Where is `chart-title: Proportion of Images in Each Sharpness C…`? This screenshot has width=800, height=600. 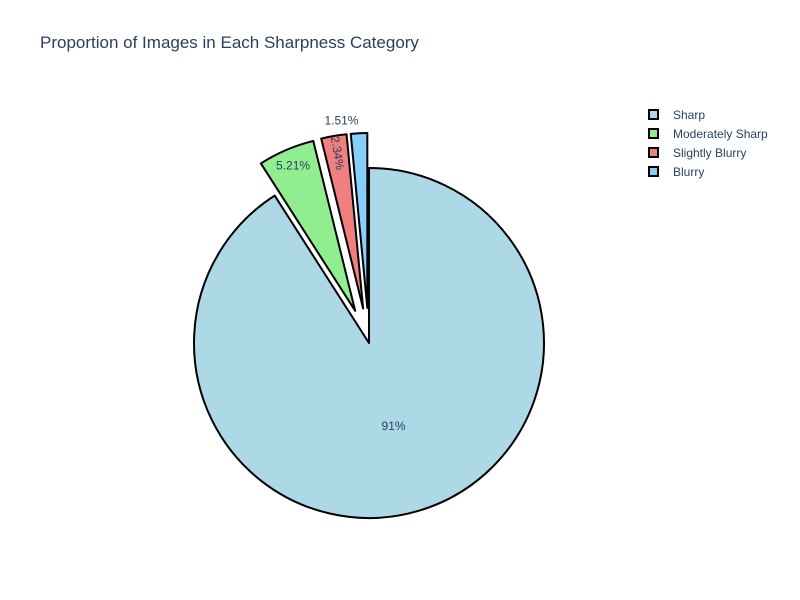 chart-title: Proportion of Images in Each Sharpness C… is located at coordinates (229, 42).